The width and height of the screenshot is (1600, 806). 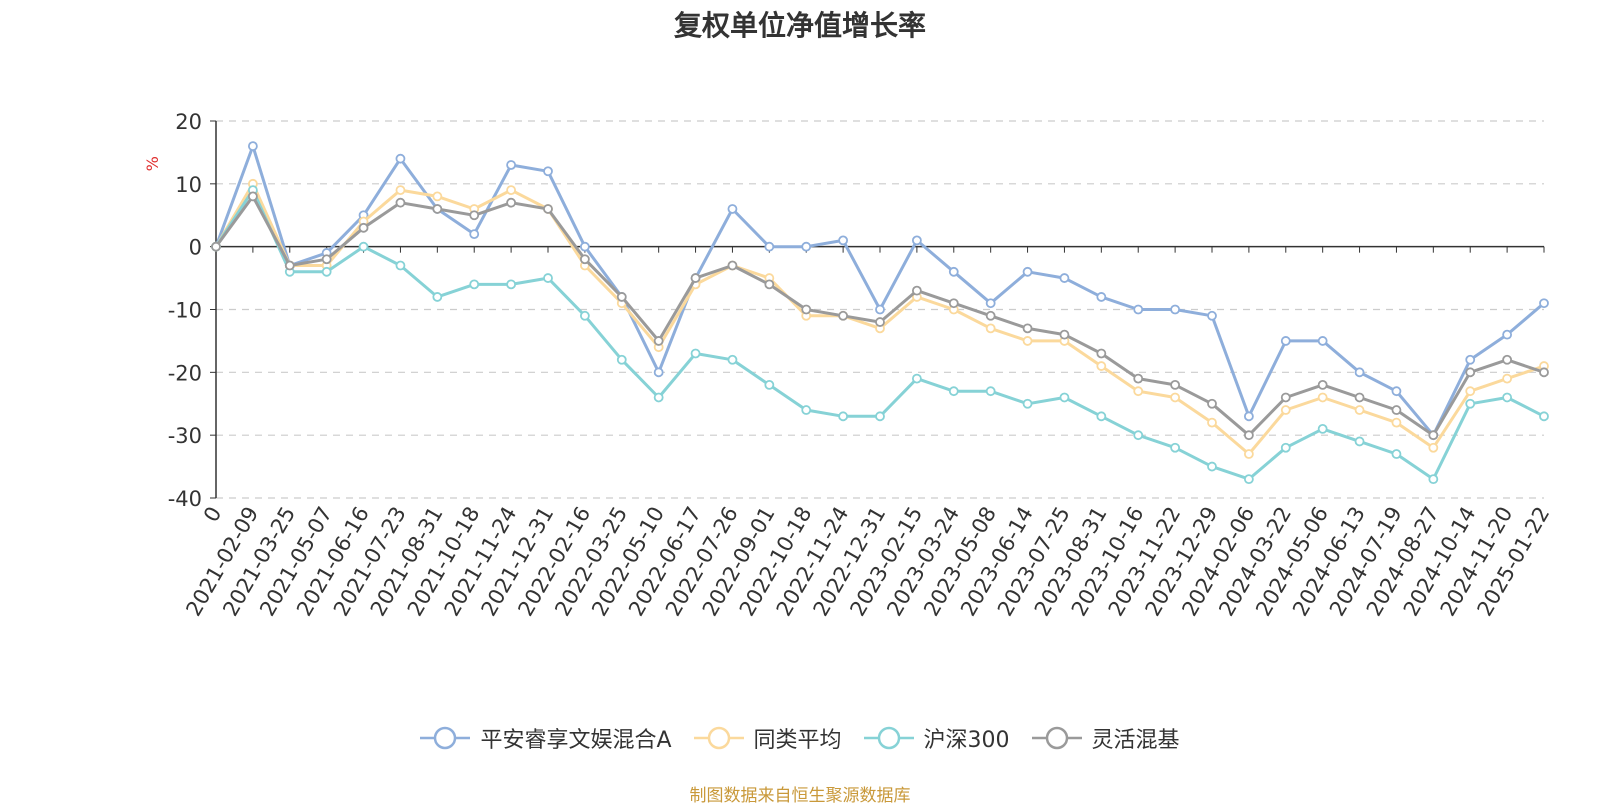 What do you see at coordinates (212, 515) in the screenshot?
I see `x-tick-label: 0` at bounding box center [212, 515].